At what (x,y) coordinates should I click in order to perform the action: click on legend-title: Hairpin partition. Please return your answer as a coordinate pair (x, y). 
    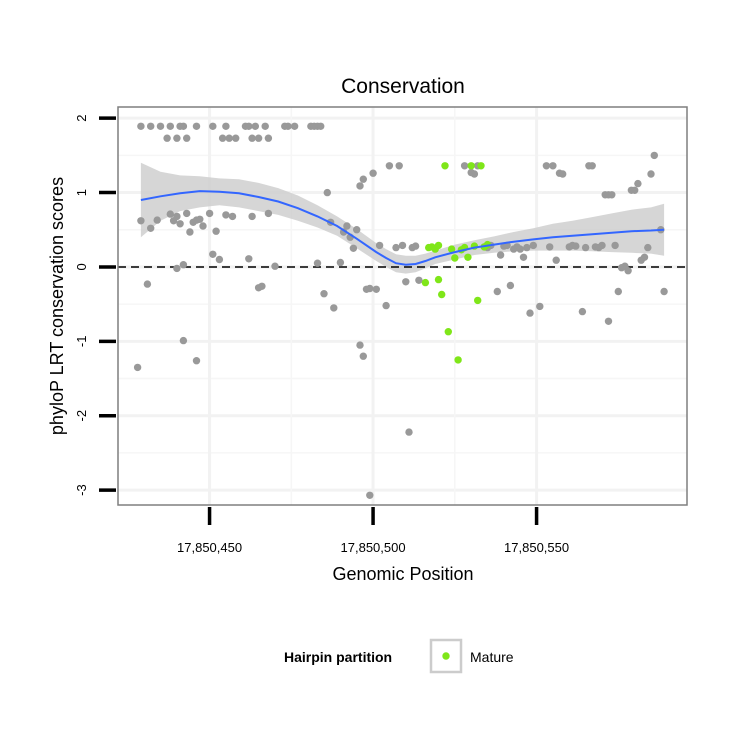
    Looking at the image, I should click on (338, 657).